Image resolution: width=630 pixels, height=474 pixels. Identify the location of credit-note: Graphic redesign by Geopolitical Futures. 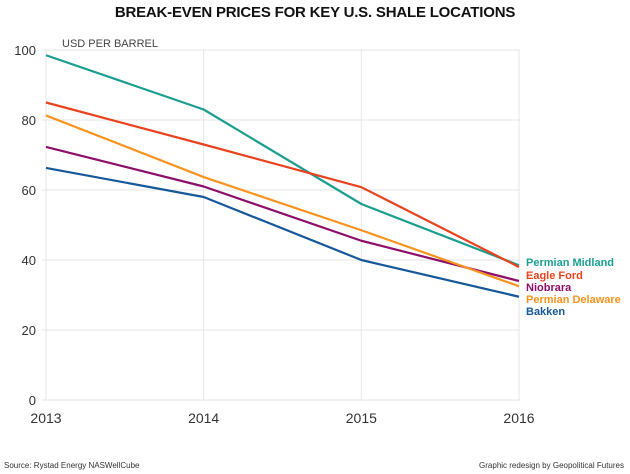
(551, 465).